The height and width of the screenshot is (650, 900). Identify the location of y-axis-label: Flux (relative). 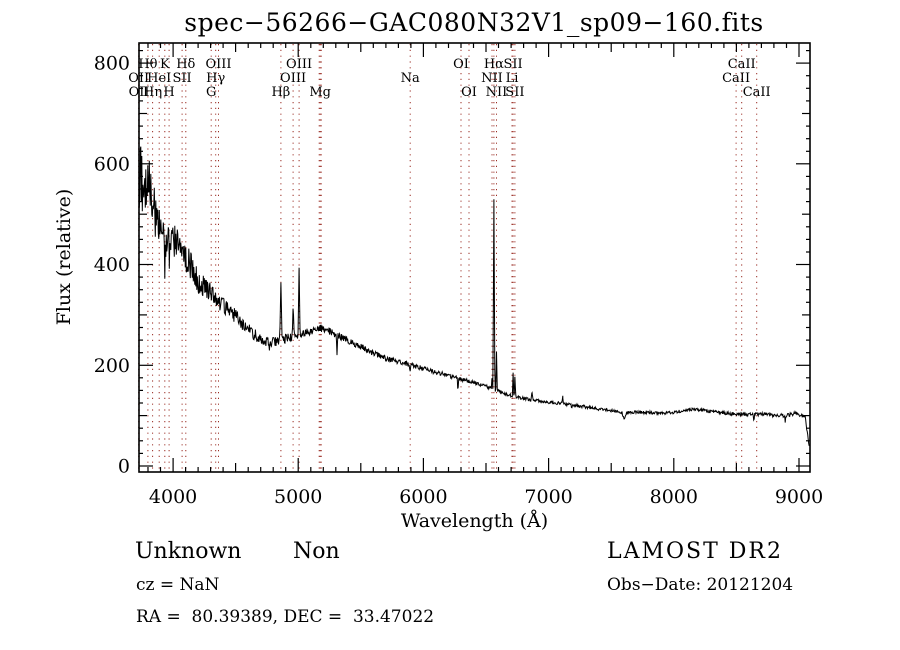
(64, 257).